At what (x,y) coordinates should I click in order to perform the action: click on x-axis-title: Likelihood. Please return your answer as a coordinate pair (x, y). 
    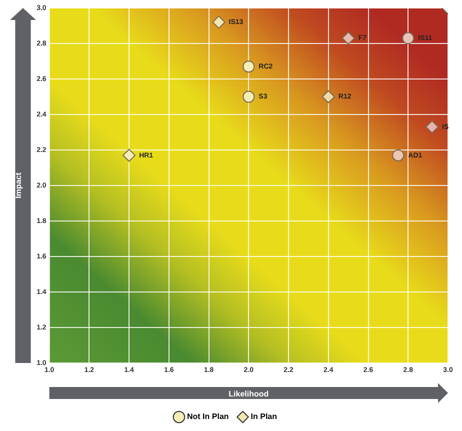
    Looking at the image, I should click on (248, 393).